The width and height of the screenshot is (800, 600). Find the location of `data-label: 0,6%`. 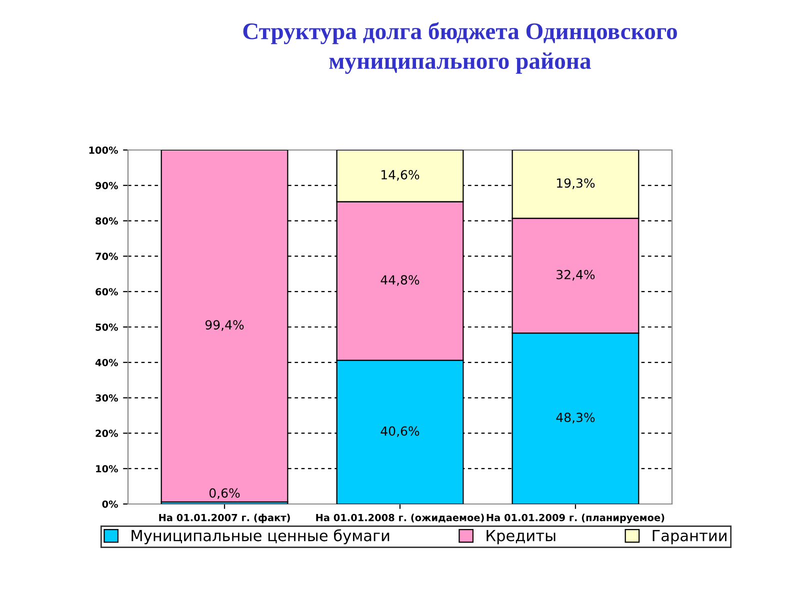

data-label: 0,6% is located at coordinates (224, 493).